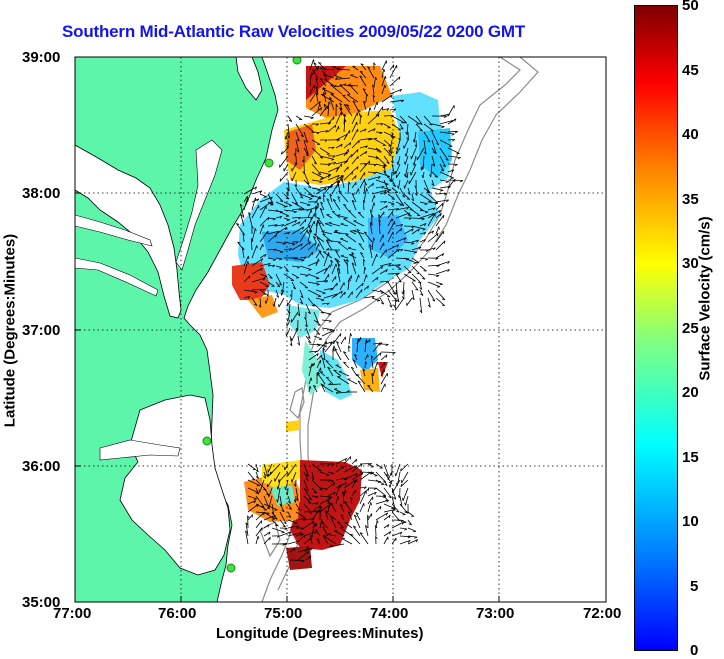  I want to click on x-tick-label: 75:00, so click(283, 613).